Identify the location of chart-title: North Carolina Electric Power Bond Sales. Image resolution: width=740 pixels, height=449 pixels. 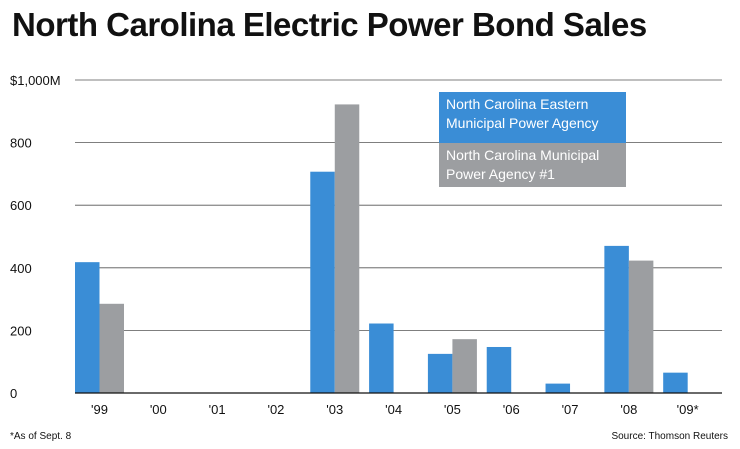
(329, 24).